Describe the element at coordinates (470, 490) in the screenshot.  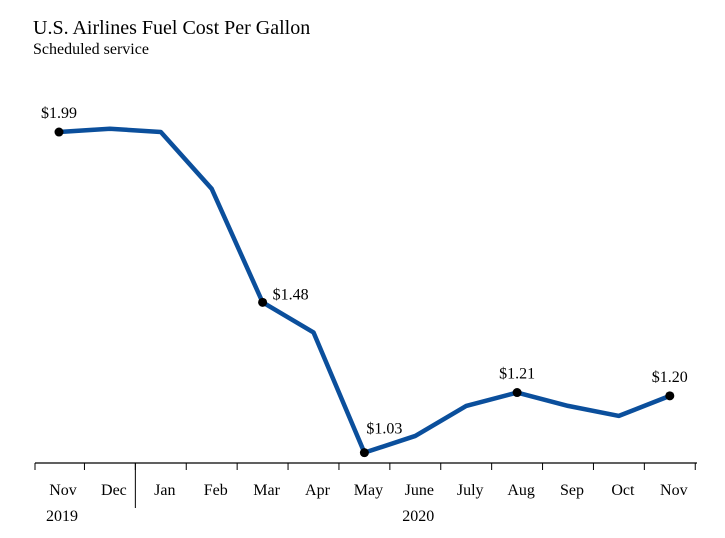
I see `x-tick-label: July` at that location.